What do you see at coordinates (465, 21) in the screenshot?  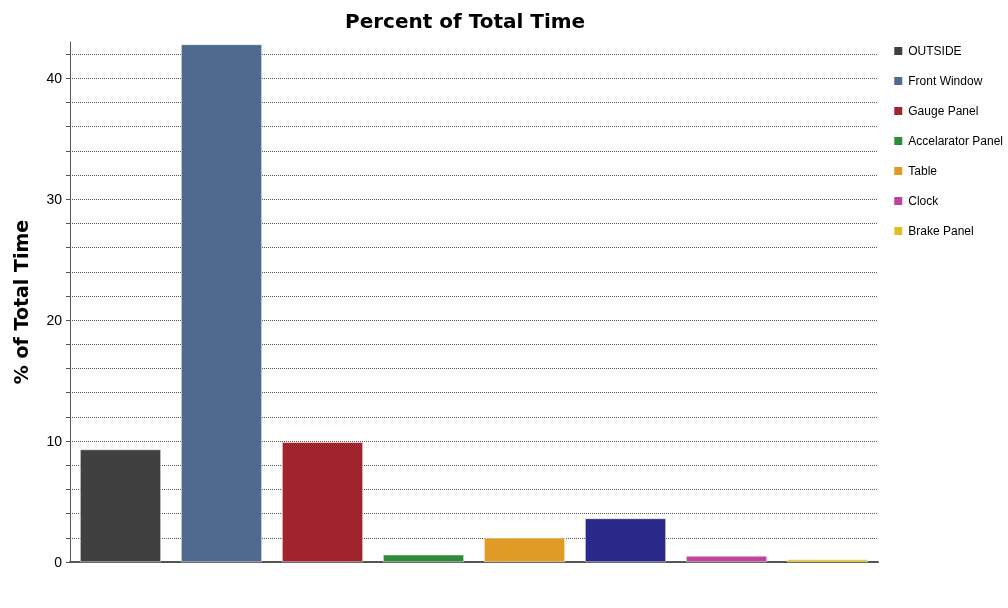 I see `chart-title: Percent of Total Time` at bounding box center [465, 21].